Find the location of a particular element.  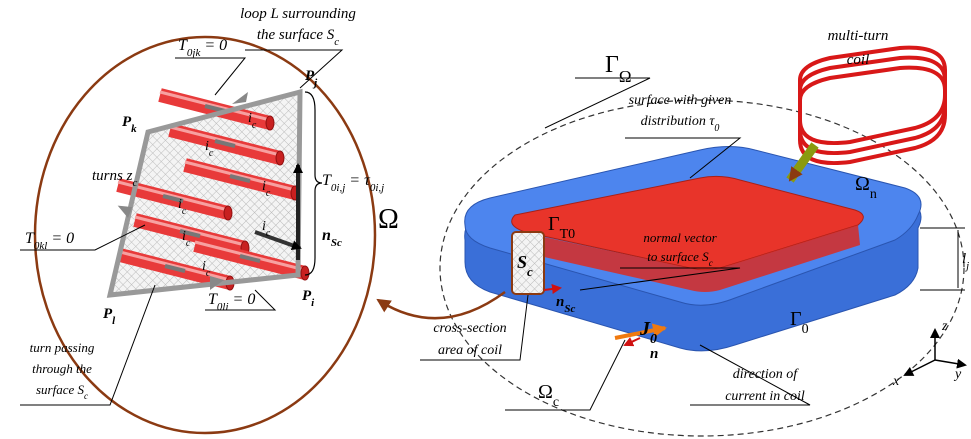

label: Ω is located at coordinates (388, 219).